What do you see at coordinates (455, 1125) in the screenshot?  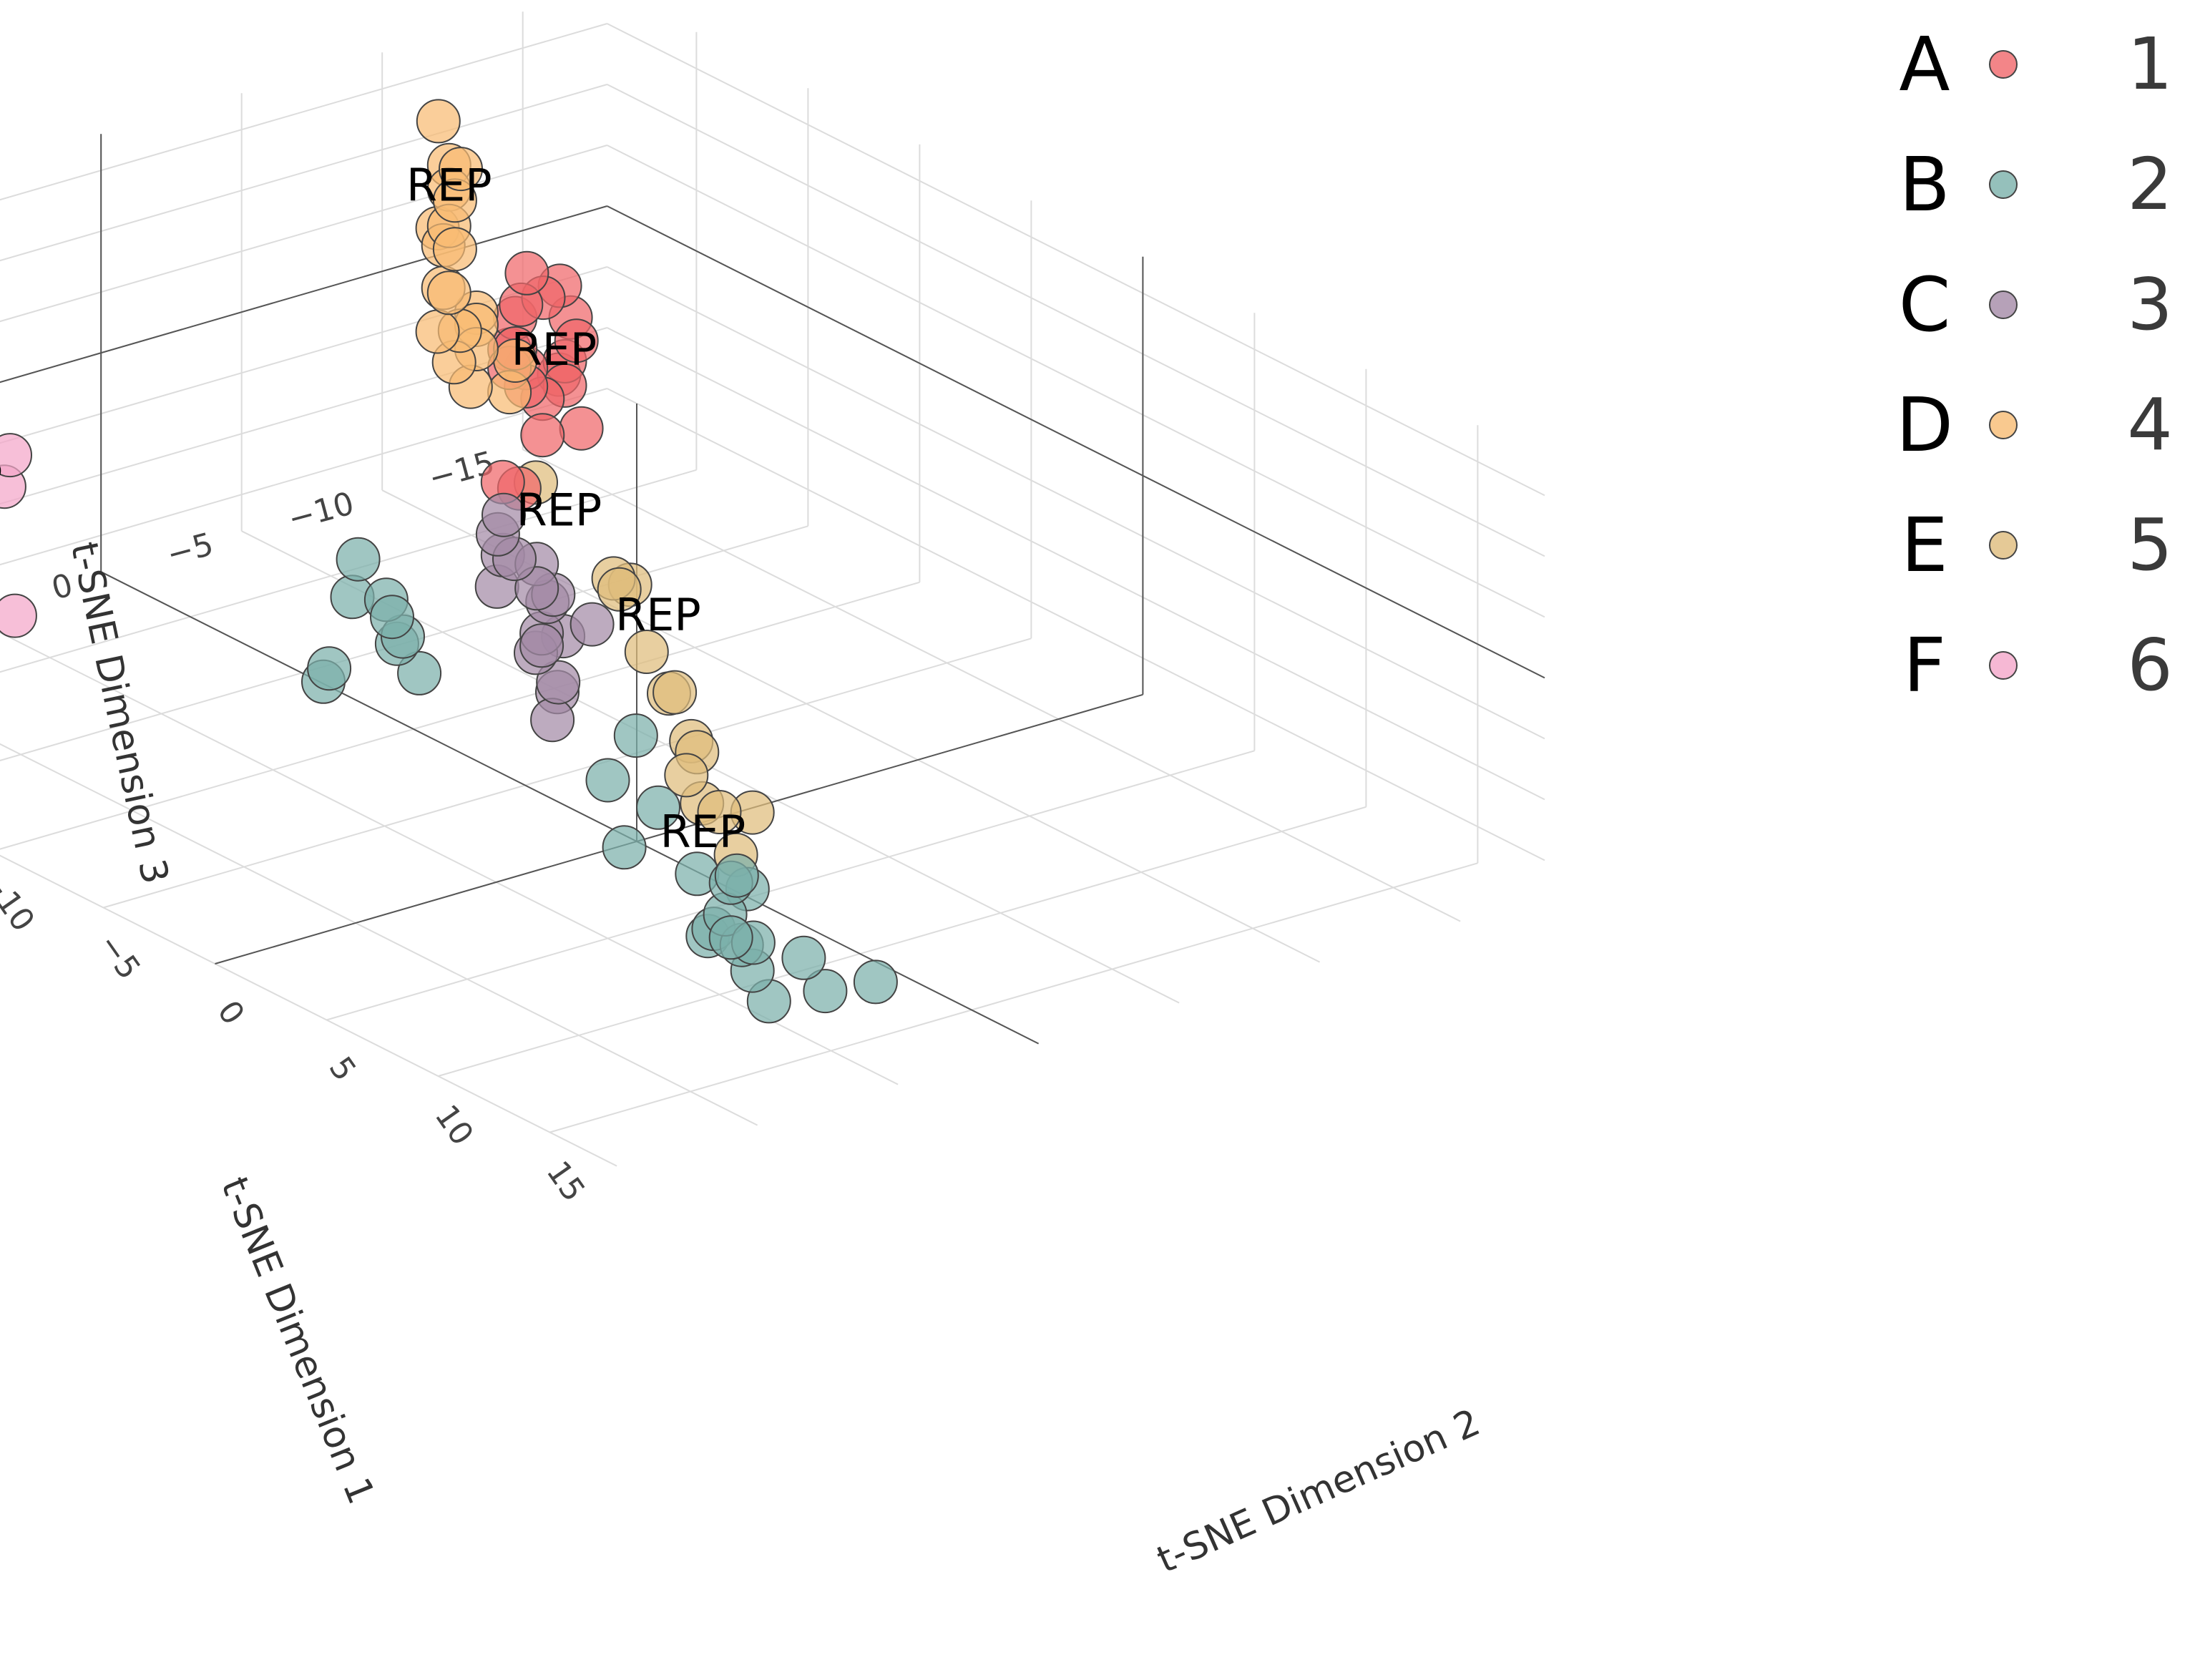 I see `y-tick-label: 10` at bounding box center [455, 1125].